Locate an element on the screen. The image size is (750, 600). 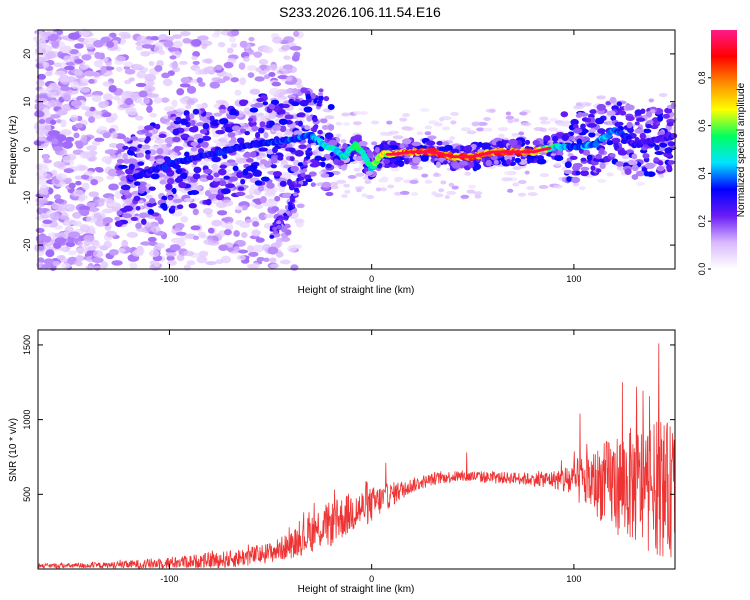
y-tick-label: 10 is located at coordinates (27, 102).